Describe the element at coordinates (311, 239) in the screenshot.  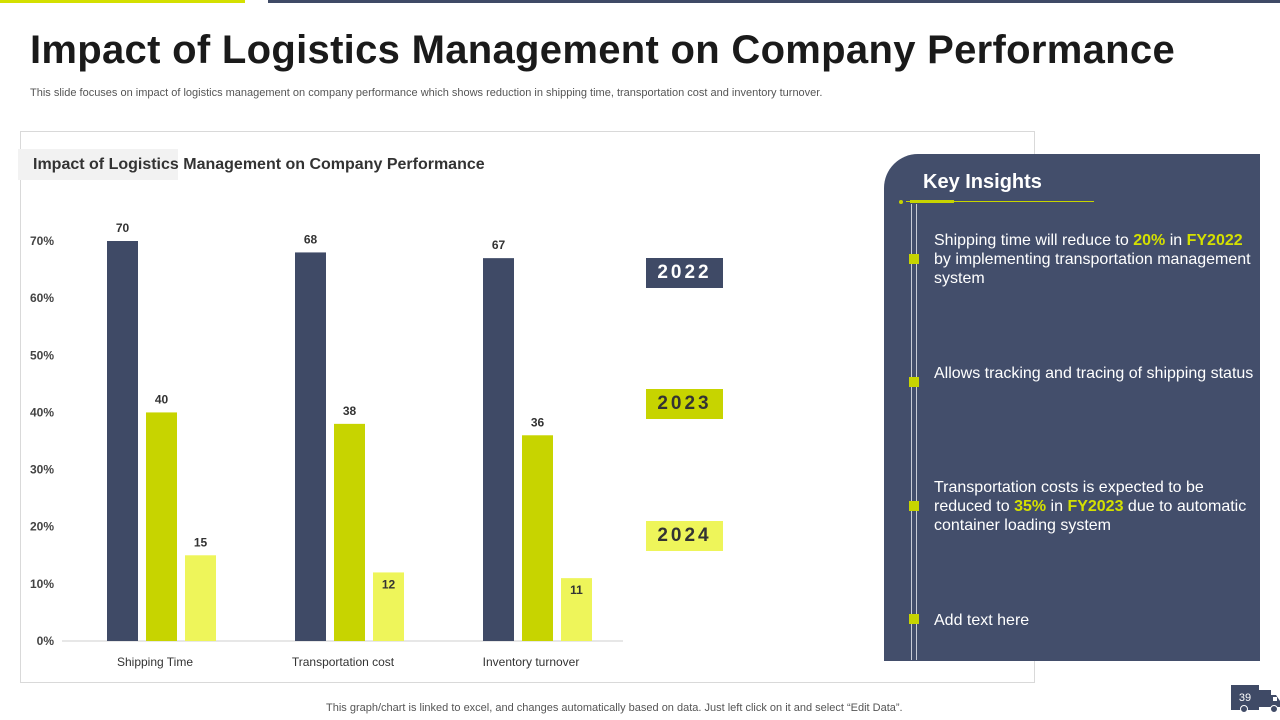
I see `bar-value-label: 68` at that location.